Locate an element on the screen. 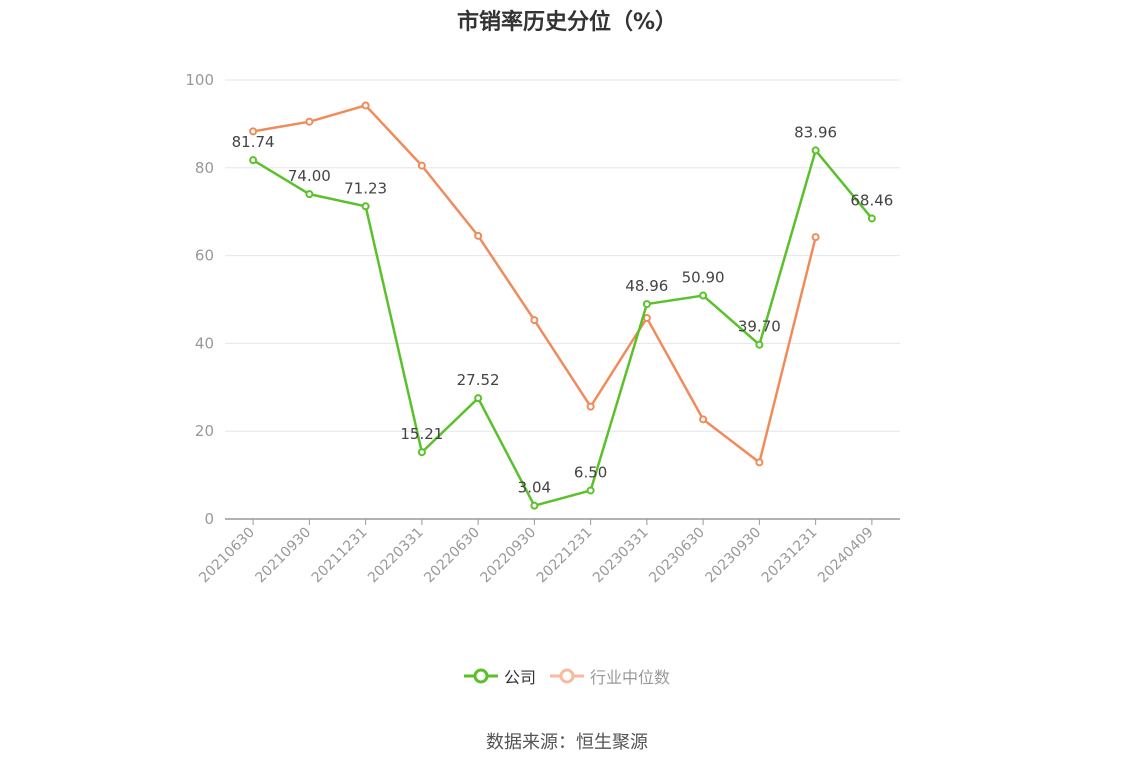  legend: 公司 行业中位数 is located at coordinates (567, 676).